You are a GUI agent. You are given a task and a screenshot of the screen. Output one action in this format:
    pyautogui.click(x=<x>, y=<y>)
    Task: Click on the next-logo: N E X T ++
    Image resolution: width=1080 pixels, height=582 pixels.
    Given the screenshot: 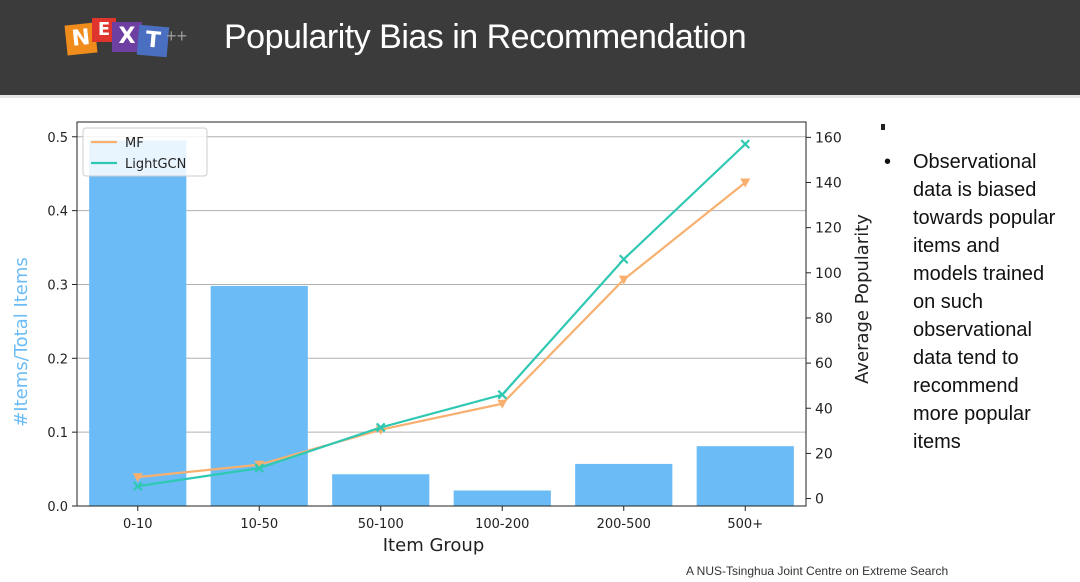 What is the action you would take?
    pyautogui.click(x=130, y=38)
    